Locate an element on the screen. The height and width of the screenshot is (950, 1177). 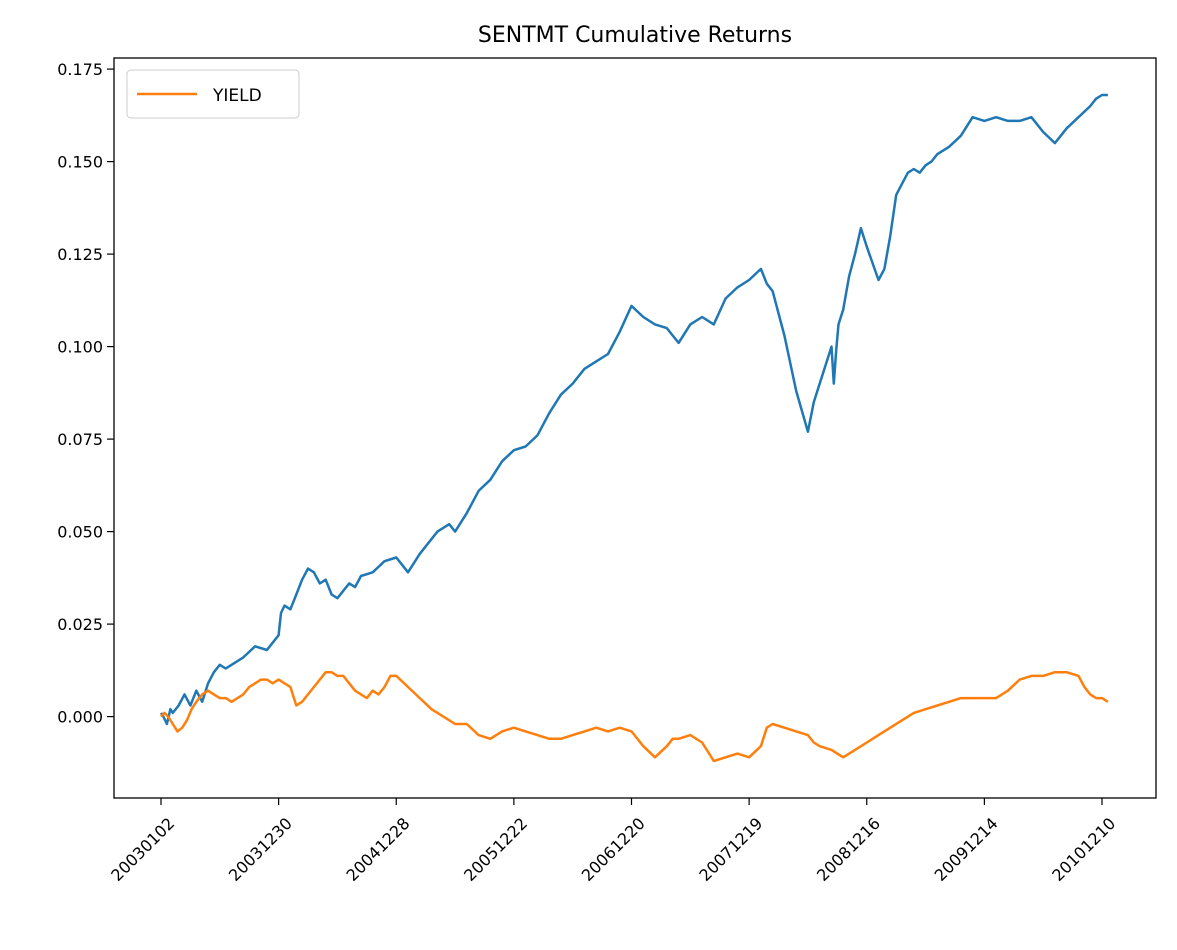
series-line-yield is located at coordinates (634, 716).